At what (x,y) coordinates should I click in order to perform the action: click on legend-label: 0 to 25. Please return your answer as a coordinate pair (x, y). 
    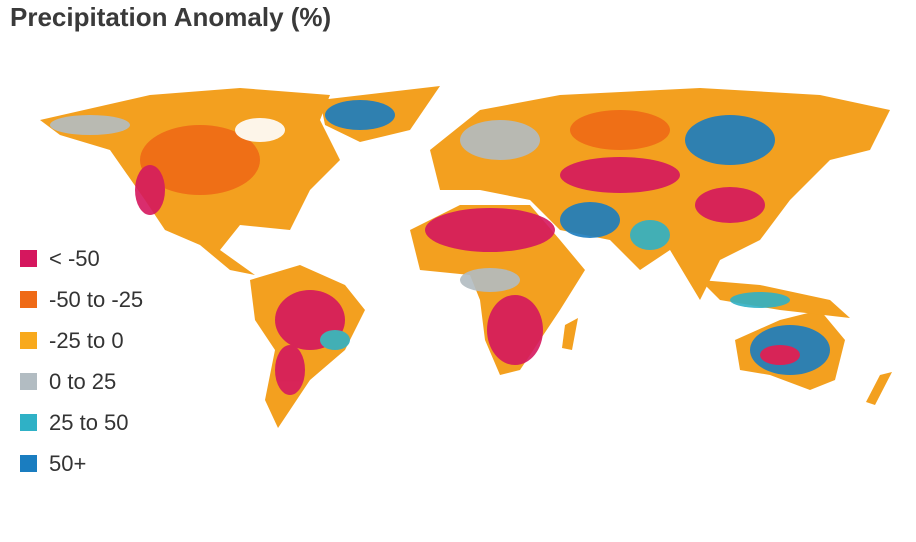
    Looking at the image, I should click on (83, 381).